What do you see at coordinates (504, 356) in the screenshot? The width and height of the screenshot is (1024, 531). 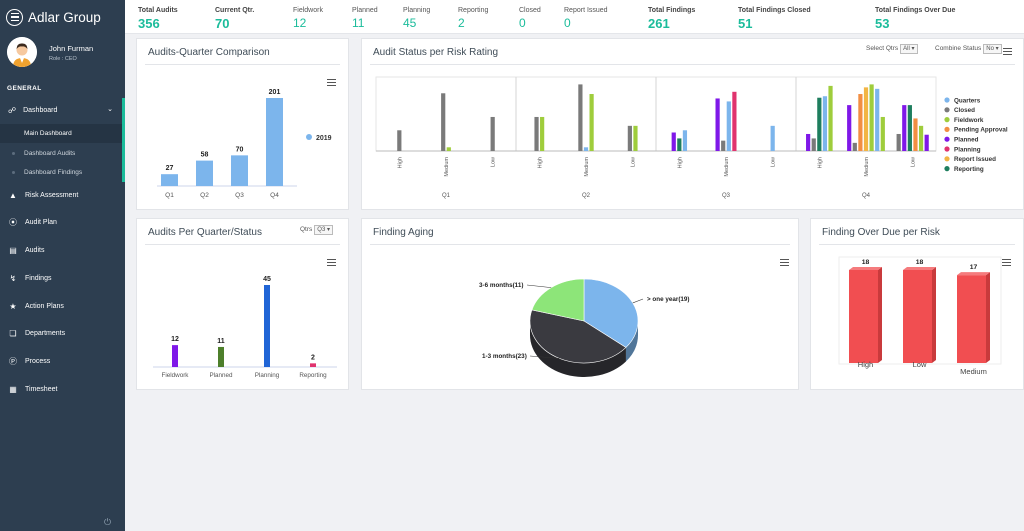 I see `pie-label: 1-3 months(23)` at bounding box center [504, 356].